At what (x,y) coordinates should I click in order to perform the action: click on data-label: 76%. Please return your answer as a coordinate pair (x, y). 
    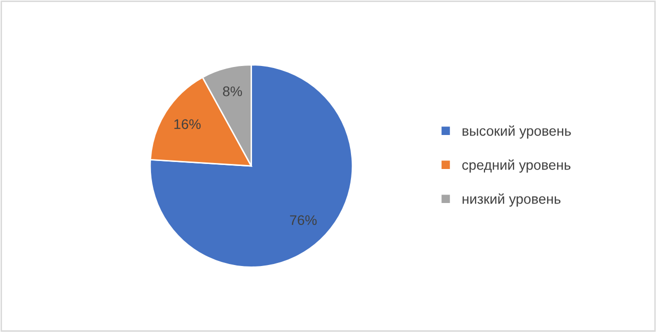
    Looking at the image, I should click on (303, 220).